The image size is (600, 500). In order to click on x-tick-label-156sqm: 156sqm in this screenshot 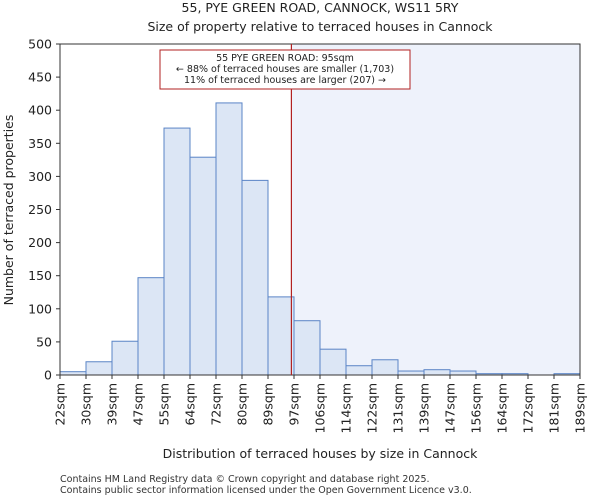, I will do `click(476, 408)`.